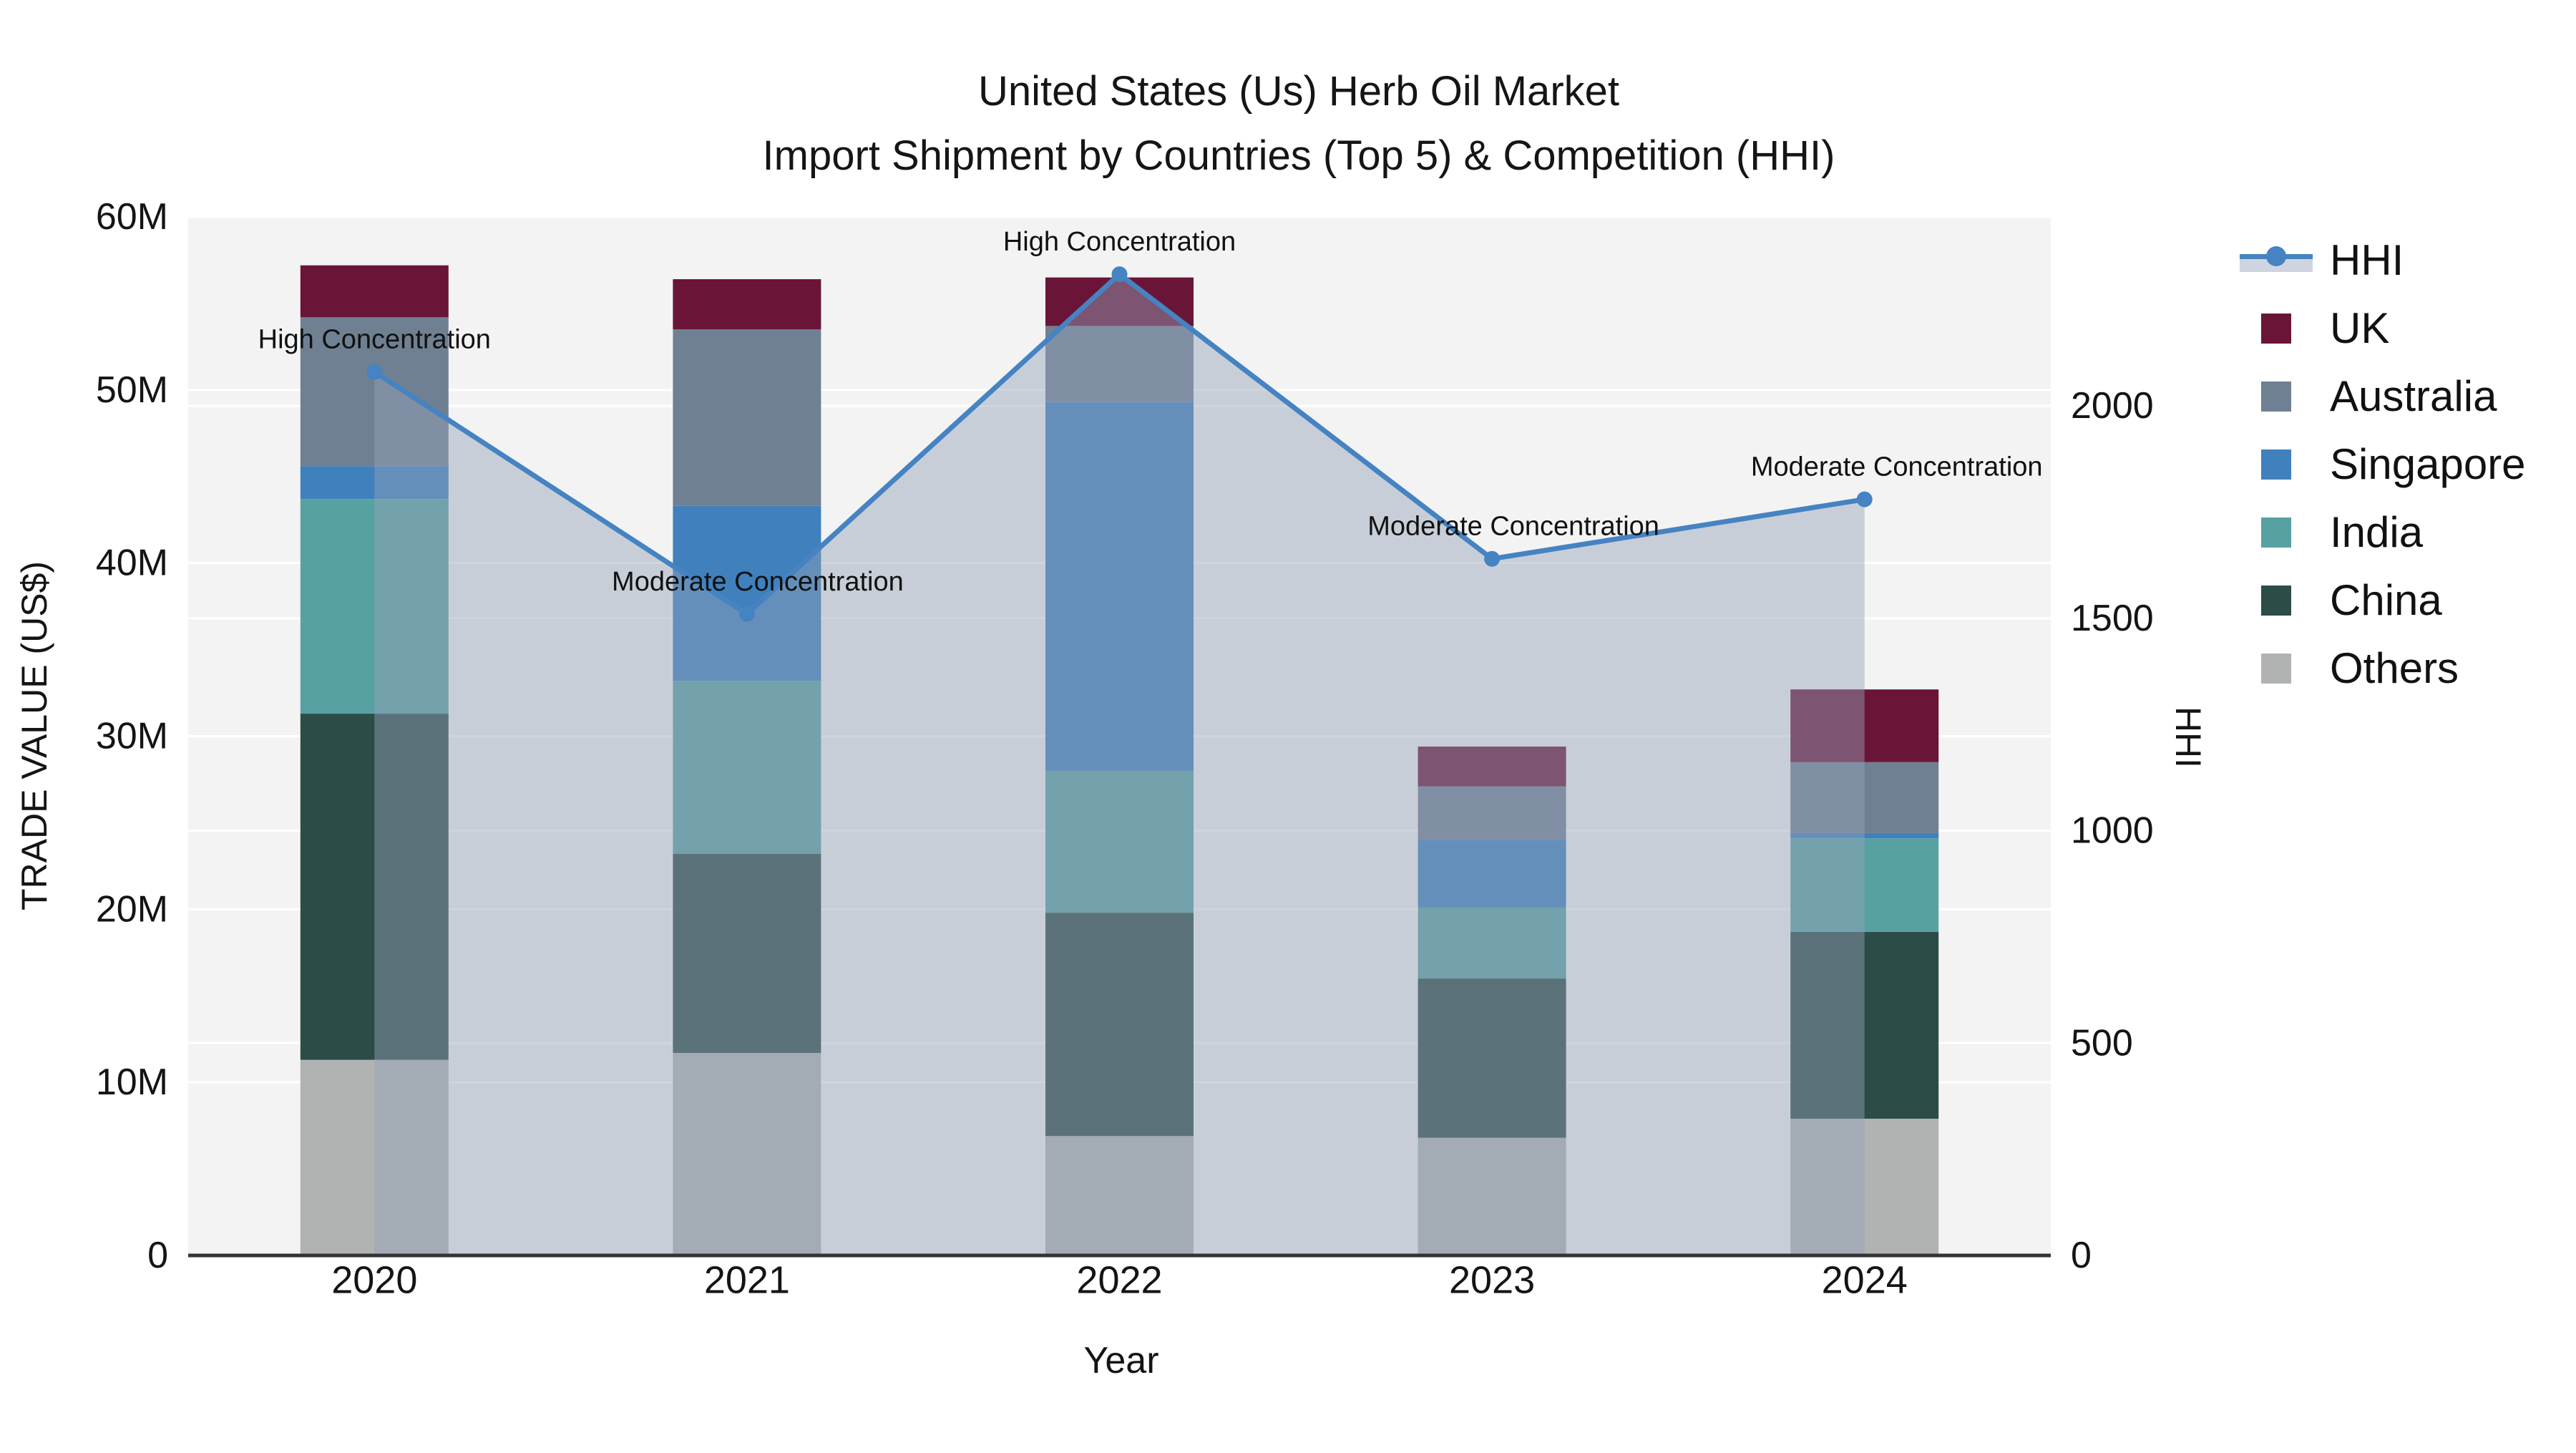 This screenshot has width=2576, height=1453. What do you see at coordinates (374, 483) in the screenshot?
I see `bar-segment-singapore-2020` at bounding box center [374, 483].